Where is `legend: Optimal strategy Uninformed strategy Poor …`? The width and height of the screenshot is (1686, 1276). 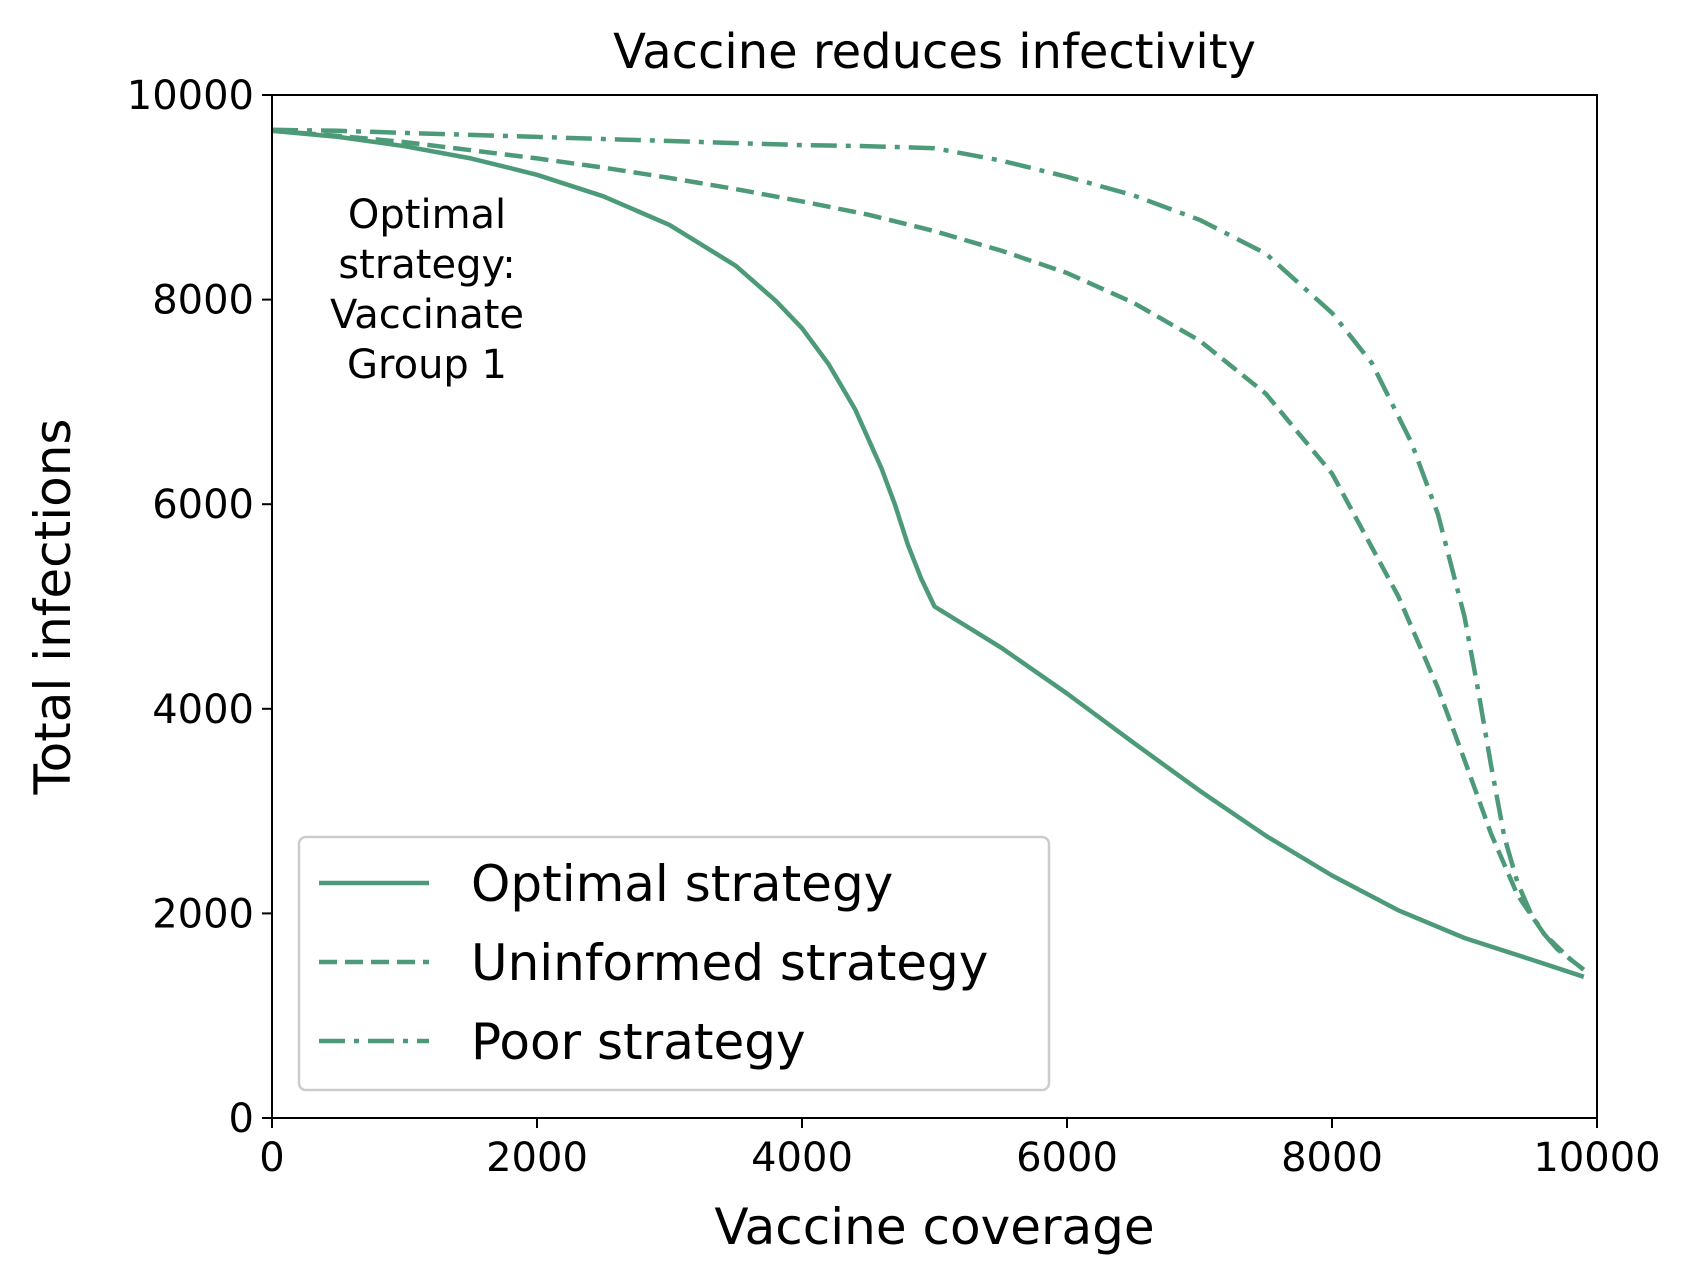
legend: Optimal strategy Uninformed strategy Poor … is located at coordinates (674, 963).